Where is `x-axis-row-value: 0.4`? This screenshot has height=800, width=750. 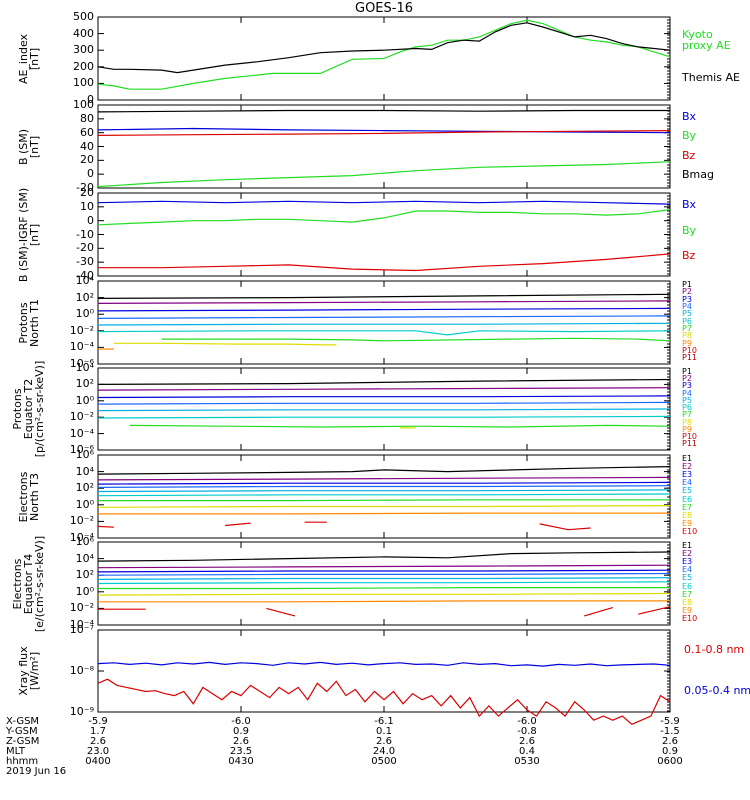
x-axis-row-value: 0.4 is located at coordinates (527, 751).